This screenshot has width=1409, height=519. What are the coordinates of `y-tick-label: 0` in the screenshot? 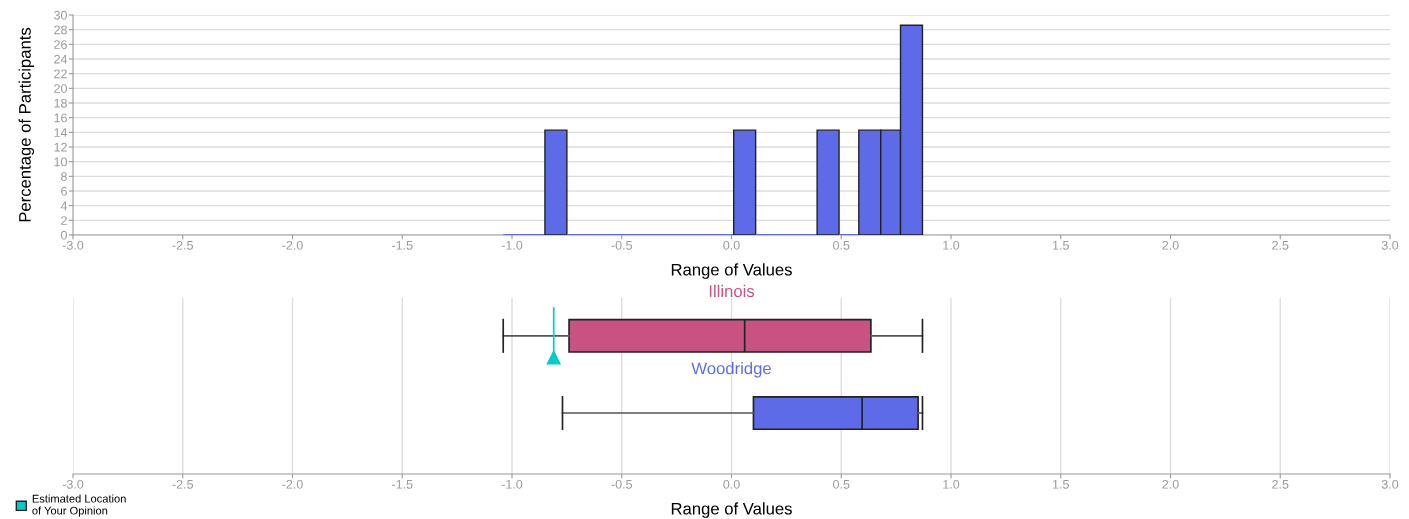 It's located at (63, 235).